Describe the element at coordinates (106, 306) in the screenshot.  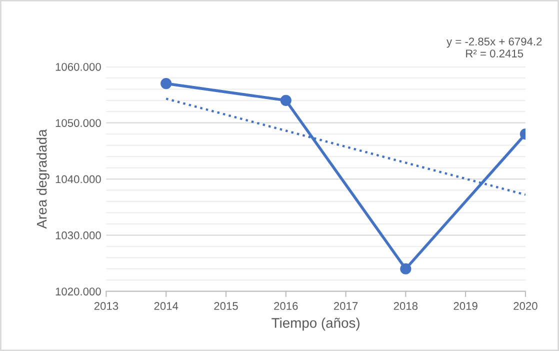
I see `x-tick-label: 2013` at that location.